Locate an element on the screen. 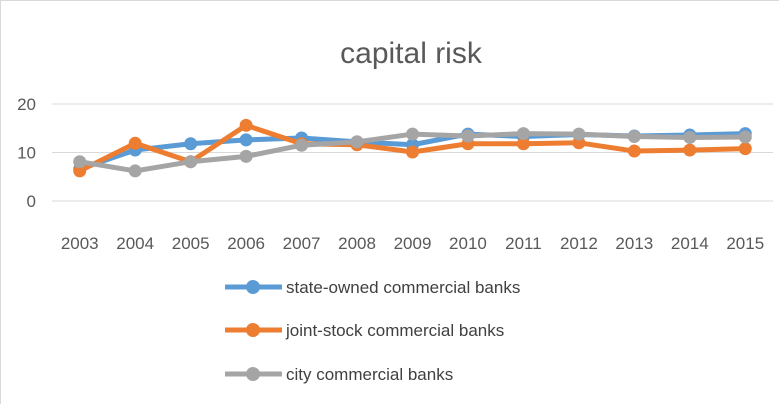 The height and width of the screenshot is (404, 779). y-tick-label: 20 is located at coordinates (26, 104).